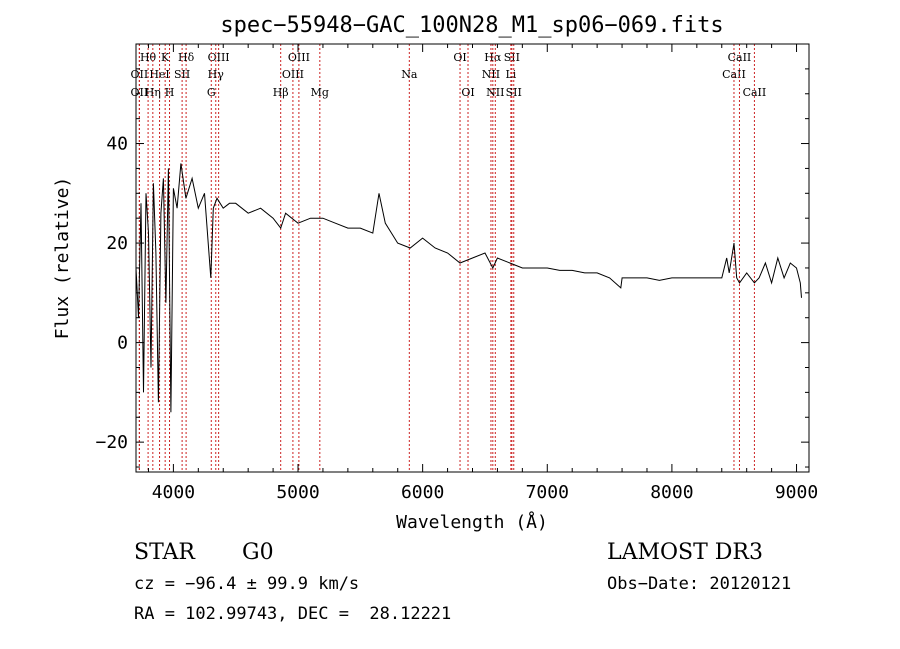 This screenshot has width=900, height=649. Describe the element at coordinates (293, 614) in the screenshot. I see `coordinates: RA = 102.99743, DEC = 28.12221` at that location.